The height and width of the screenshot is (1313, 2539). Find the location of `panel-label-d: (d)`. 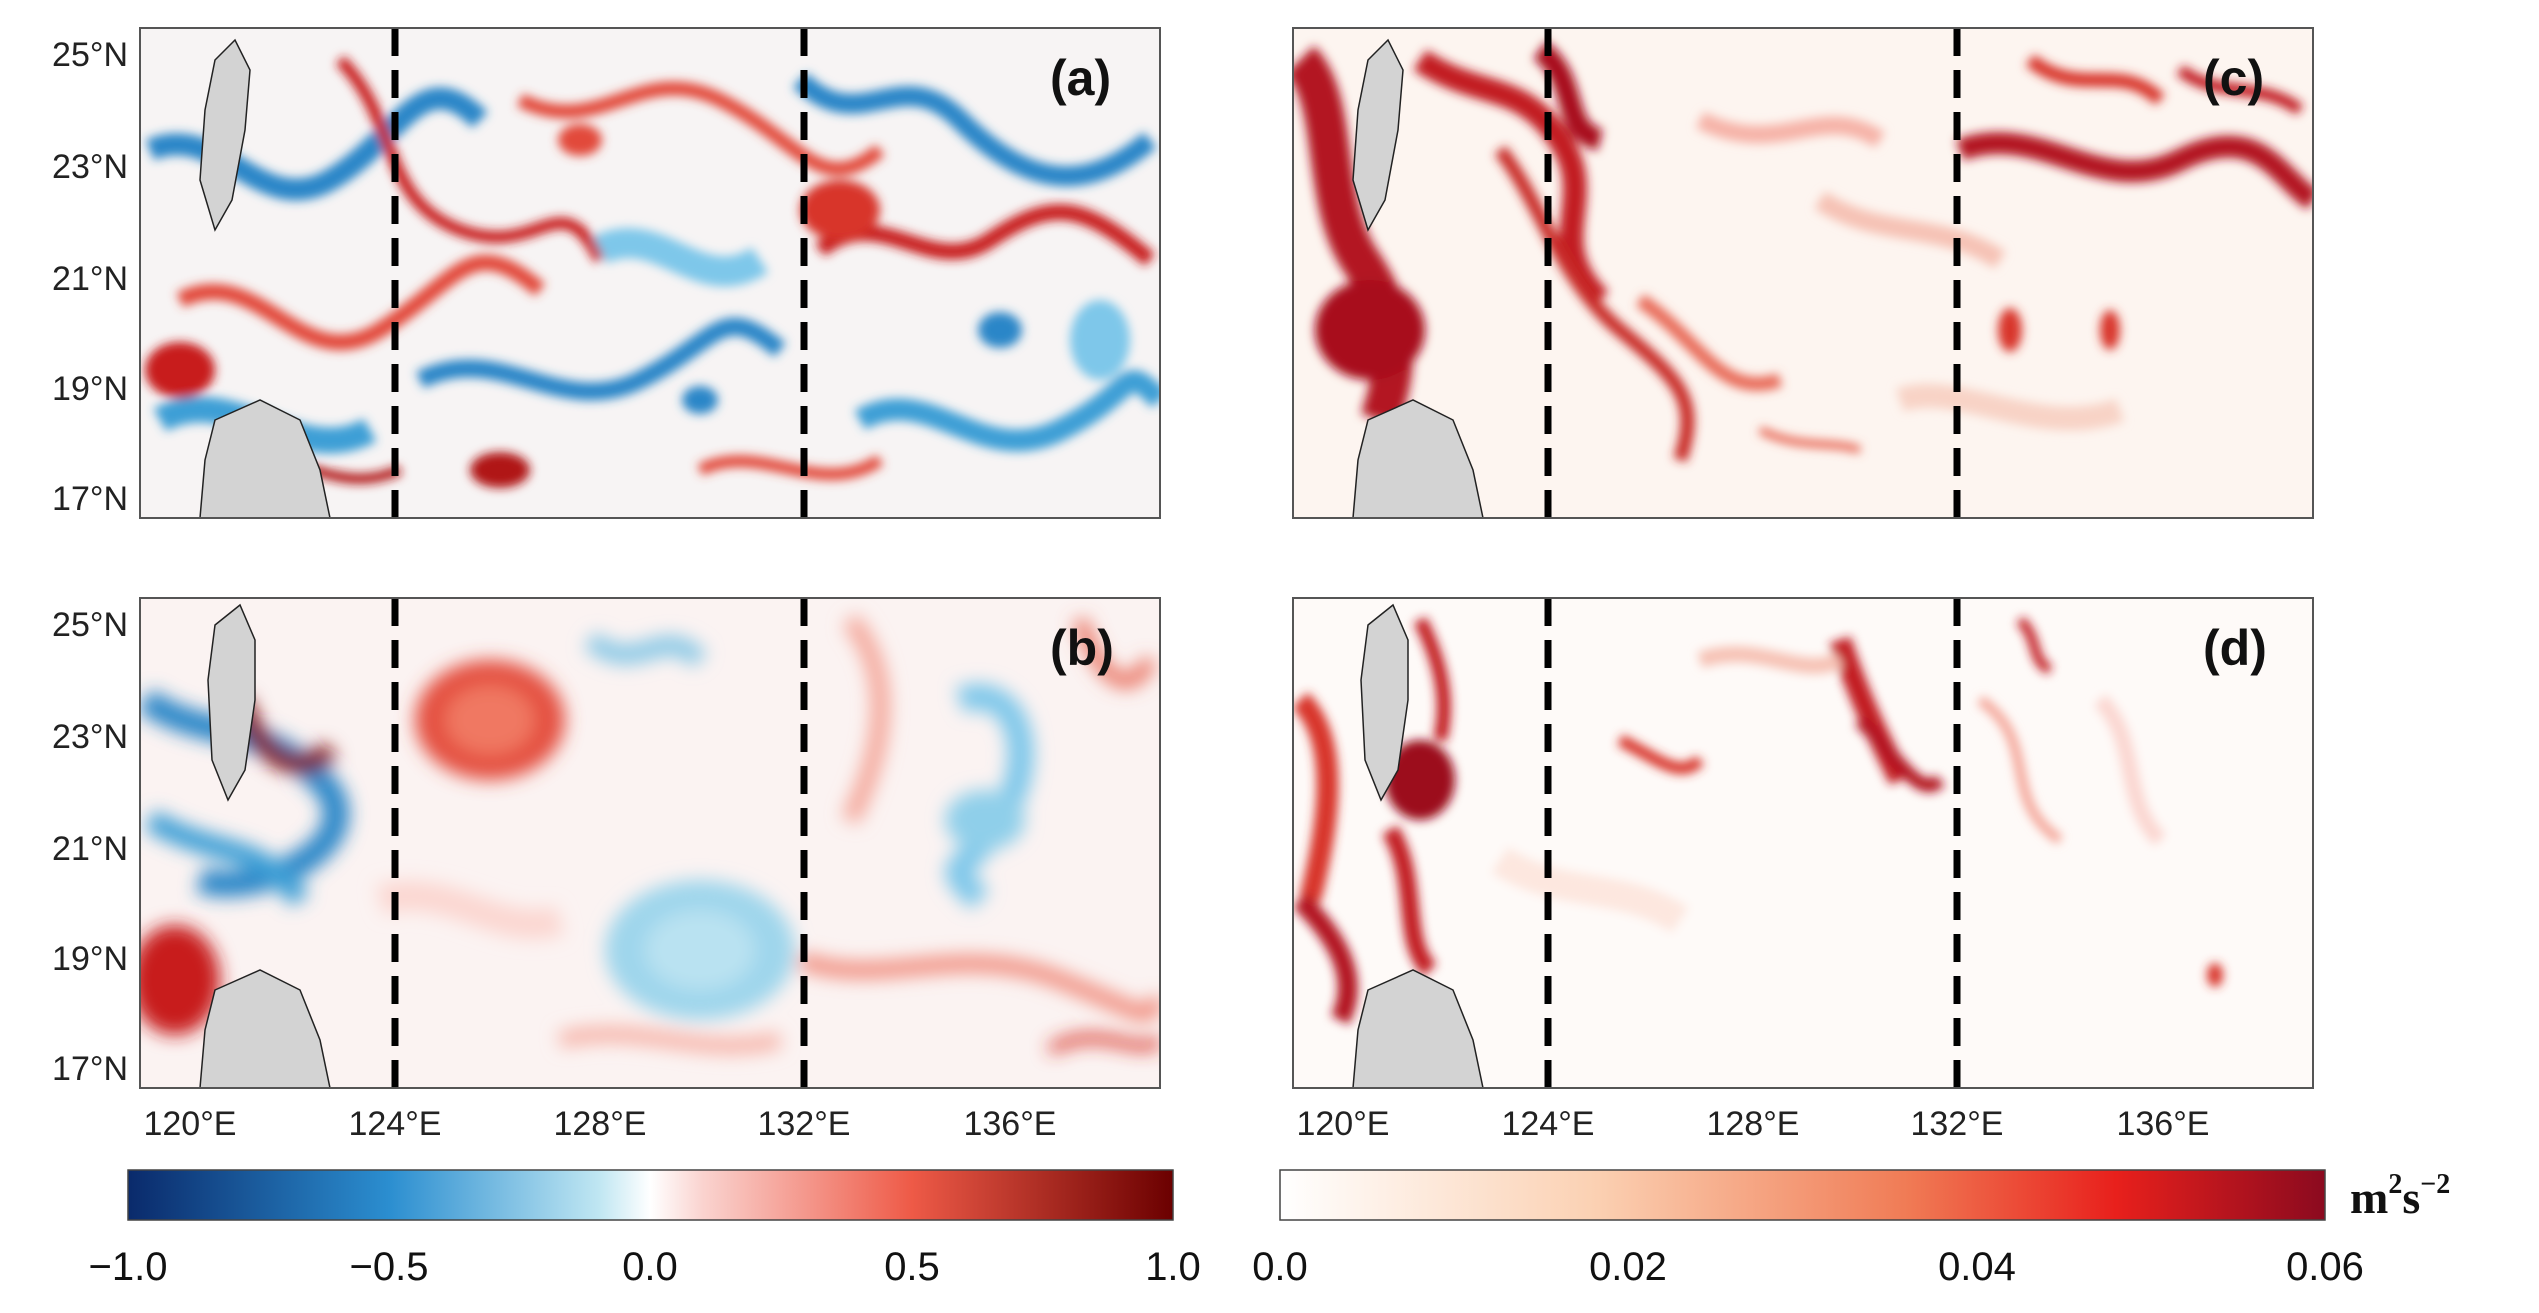

panel-label-d: (d) is located at coordinates (2235, 648).